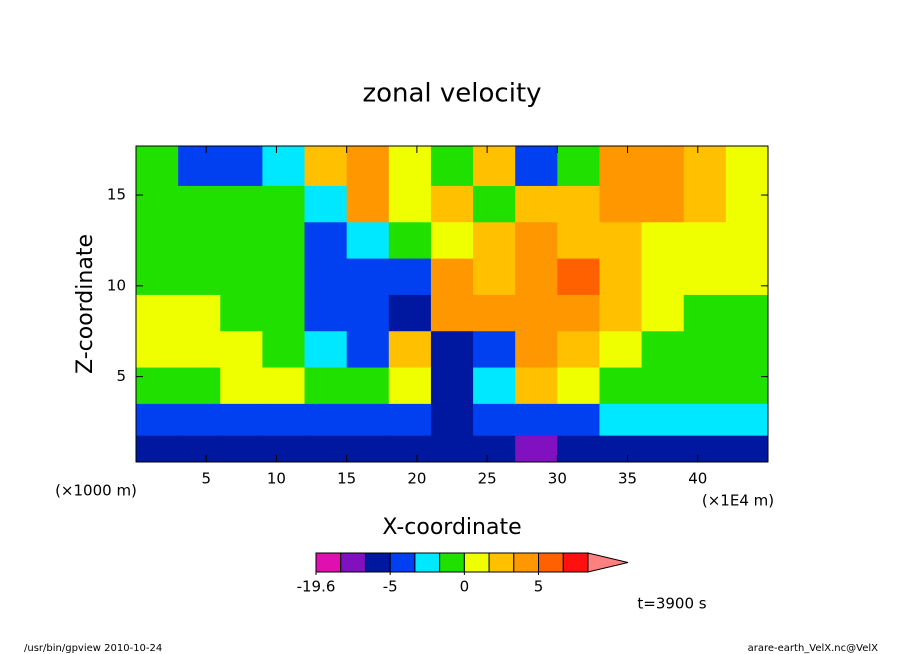 The image size is (904, 654). Describe the element at coordinates (627, 479) in the screenshot. I see `x-tick-label: 35` at that location.